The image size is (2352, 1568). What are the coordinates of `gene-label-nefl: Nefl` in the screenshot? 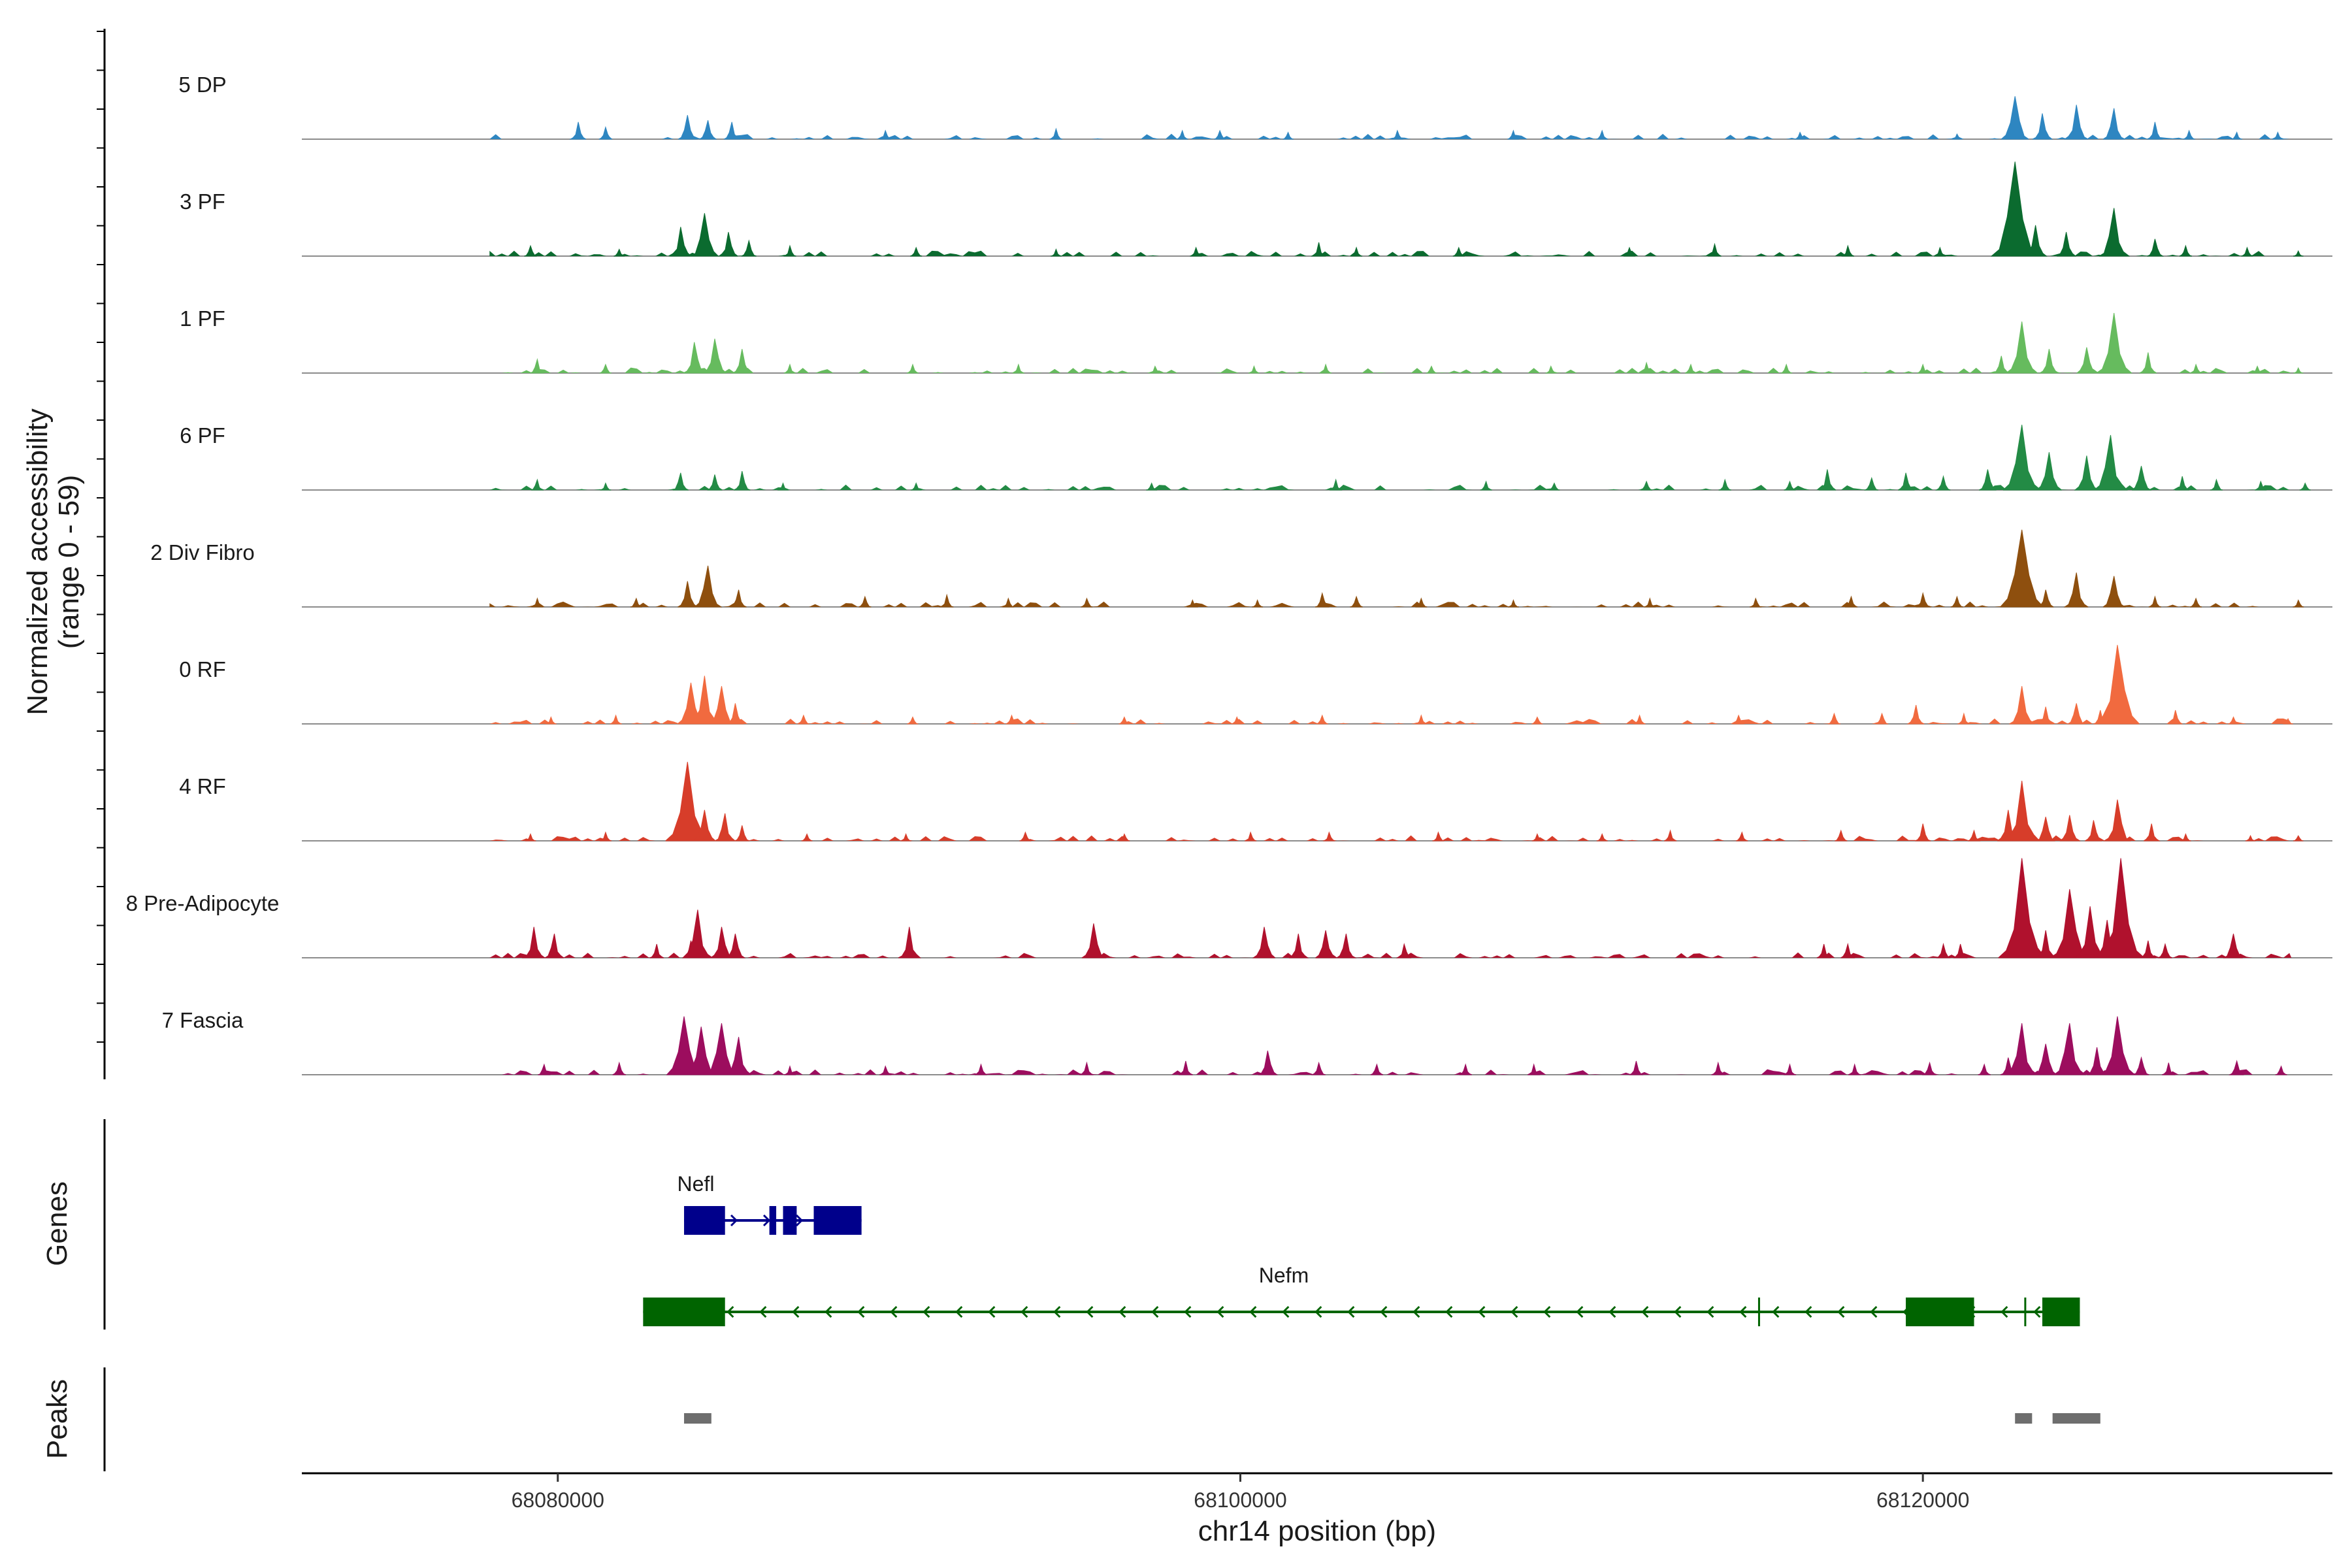 It's located at (696, 1184).